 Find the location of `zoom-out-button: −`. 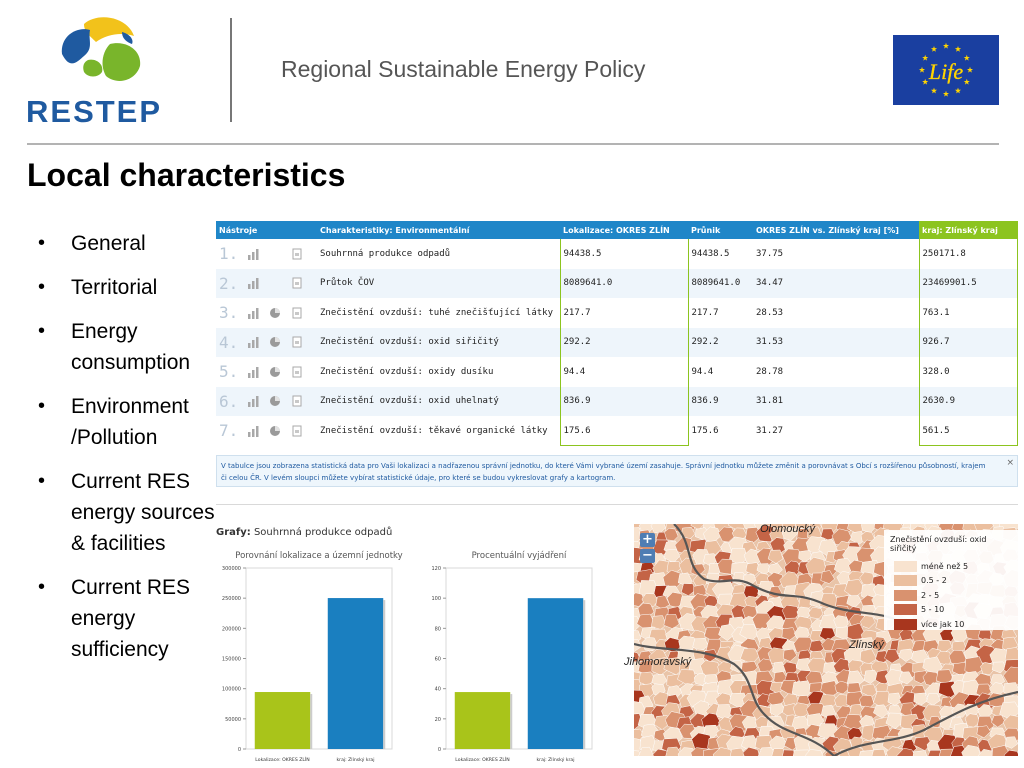

zoom-out-button: − is located at coordinates (647, 556).